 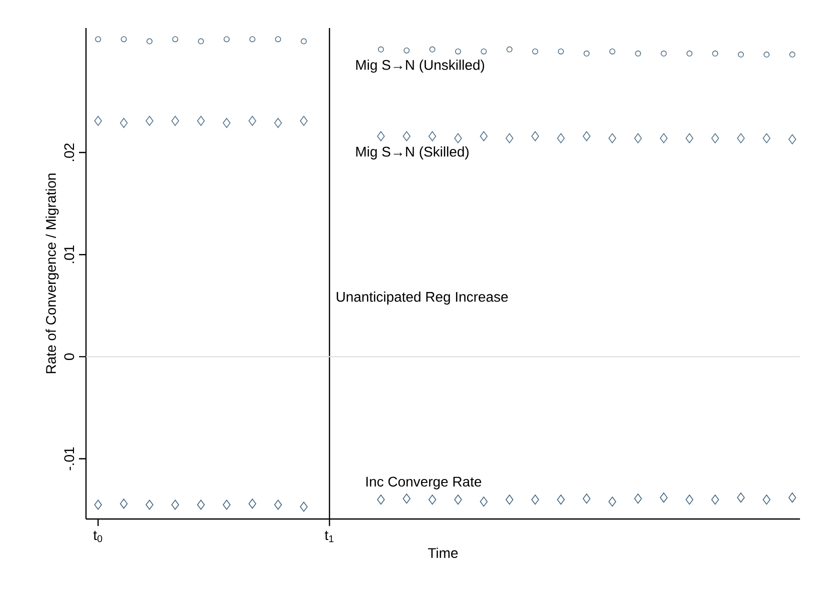 I want to click on y-tick-label: -.01, so click(x=69, y=458).